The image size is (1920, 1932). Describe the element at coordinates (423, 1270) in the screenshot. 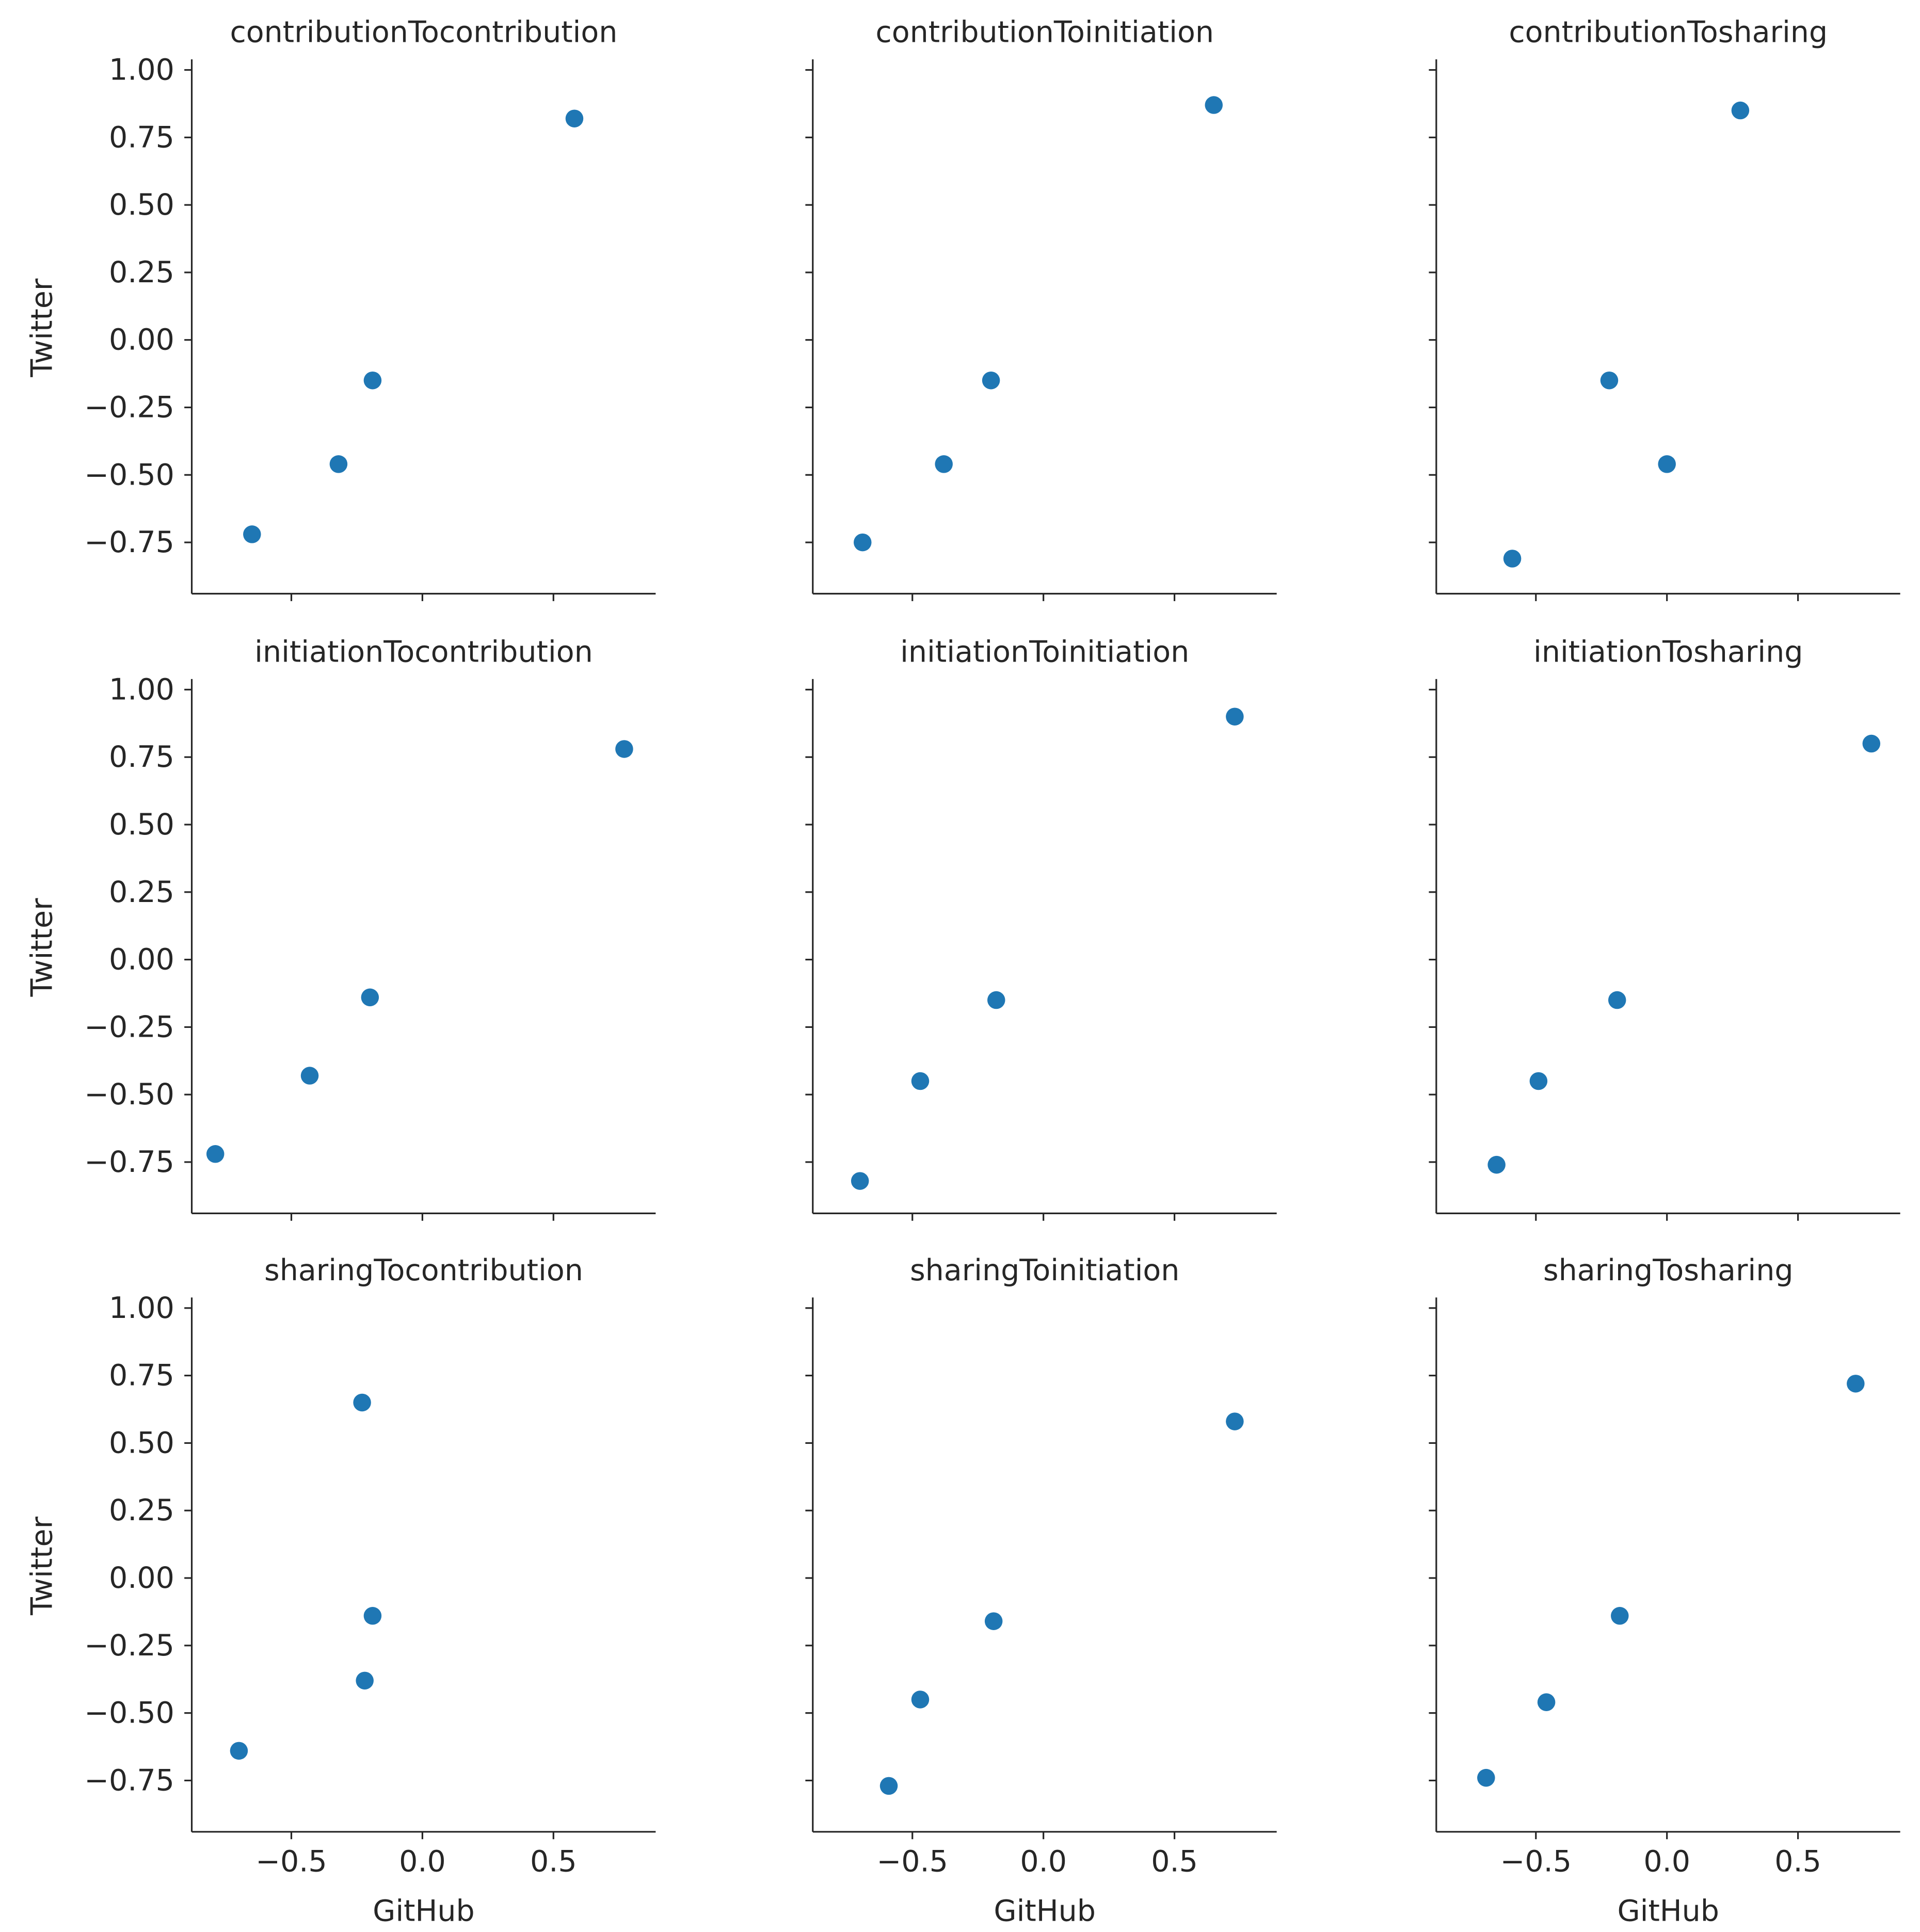

I see `panel-title: sharingTocontribution` at that location.